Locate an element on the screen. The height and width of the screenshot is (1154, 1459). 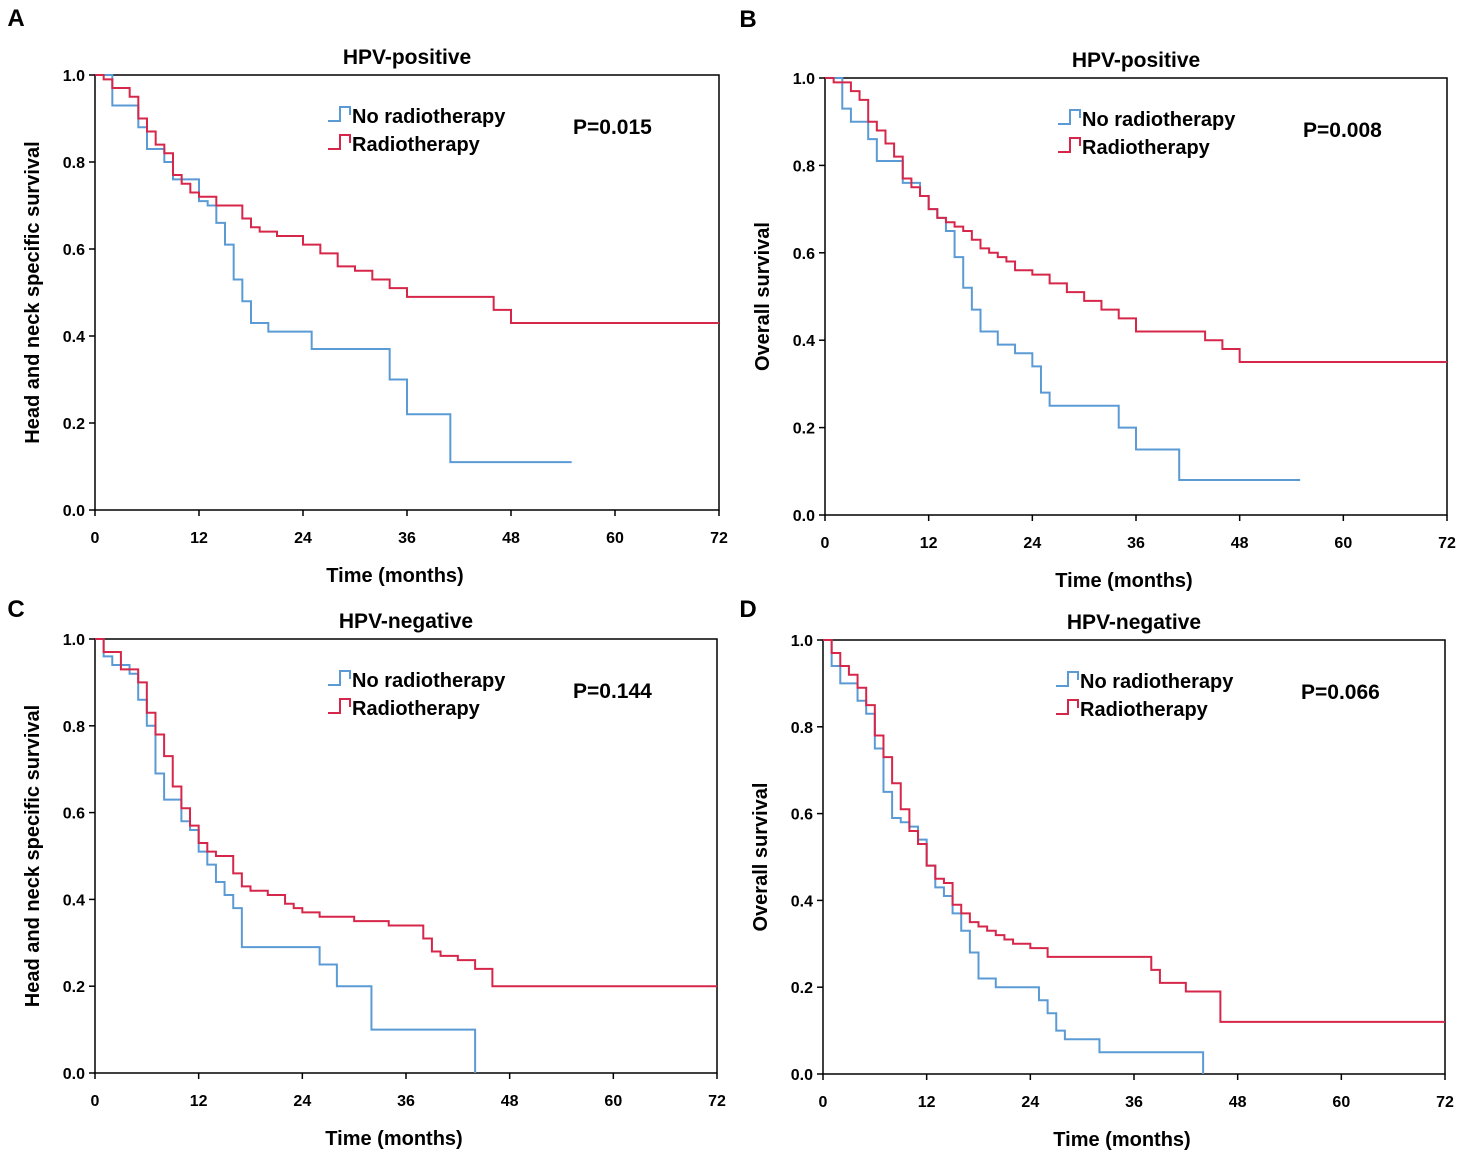
p-value: P=0.066 is located at coordinates (1340, 692).